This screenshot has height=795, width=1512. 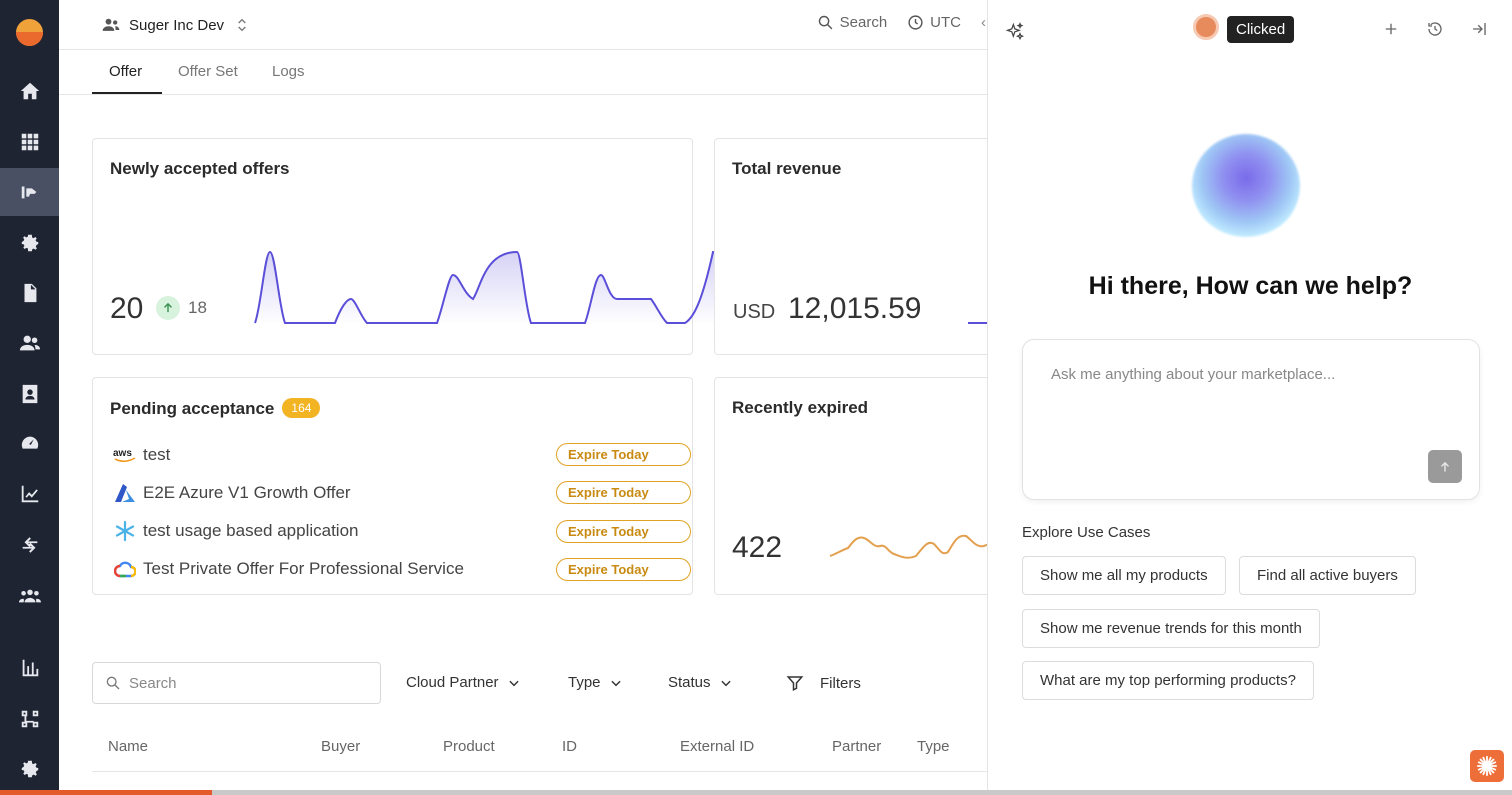 I want to click on apps-nav, so click(x=29, y=142).